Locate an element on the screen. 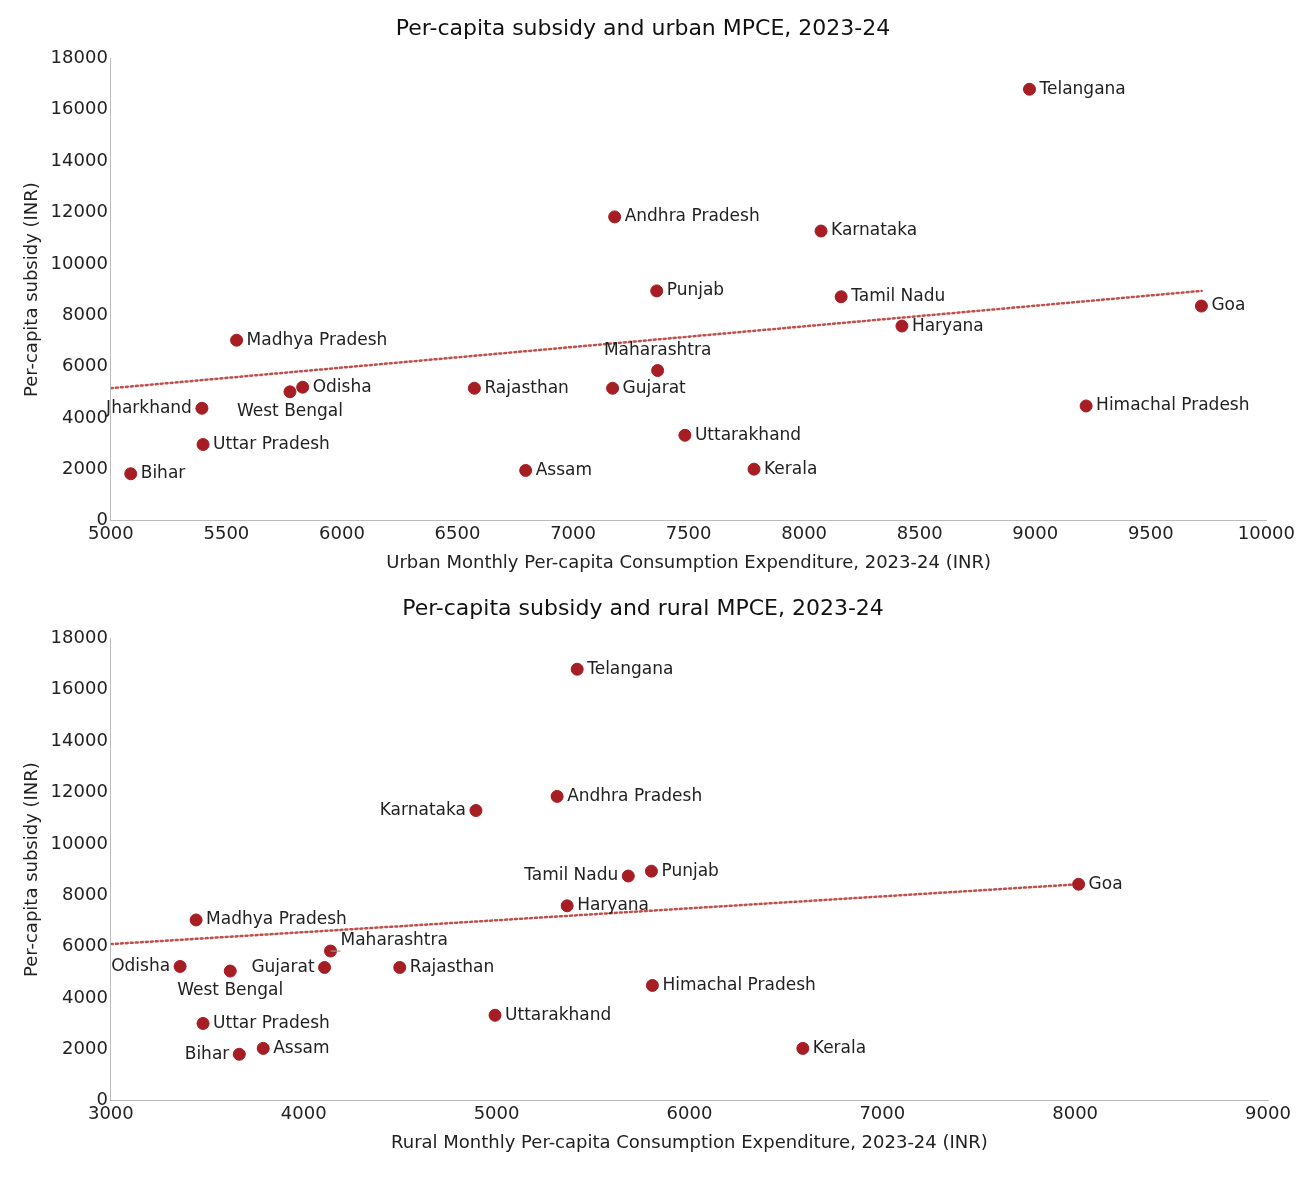 The height and width of the screenshot is (1177, 1312). y-tick-label: 2000 is located at coordinates (85, 468).